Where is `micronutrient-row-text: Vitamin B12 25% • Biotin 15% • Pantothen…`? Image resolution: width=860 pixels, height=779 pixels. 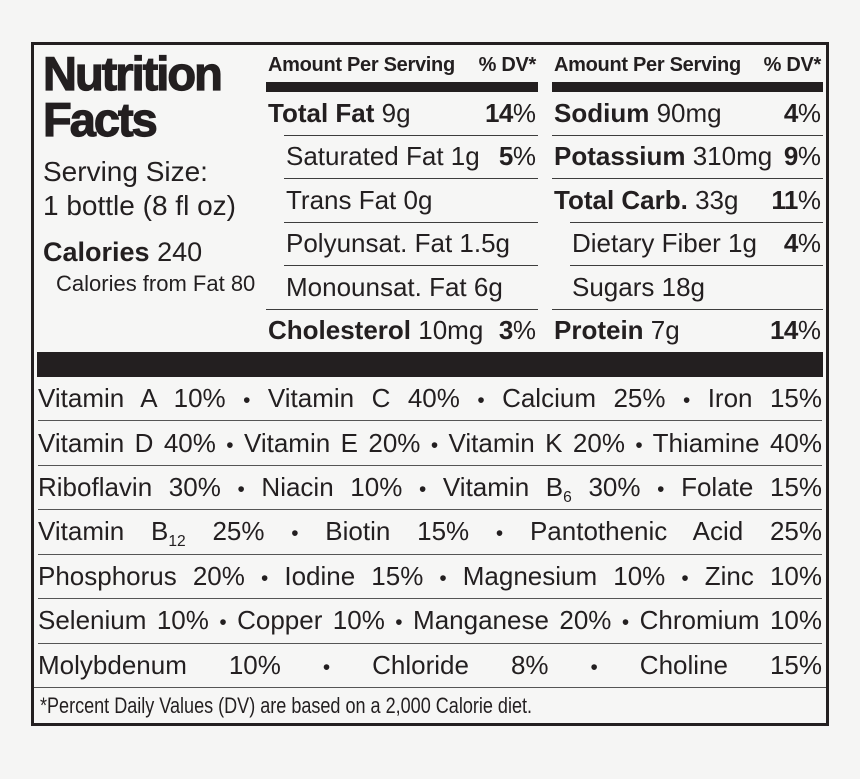
micronutrient-row-text: Vitamin B12 25% • Biotin 15% • Pantothen… is located at coordinates (430, 533).